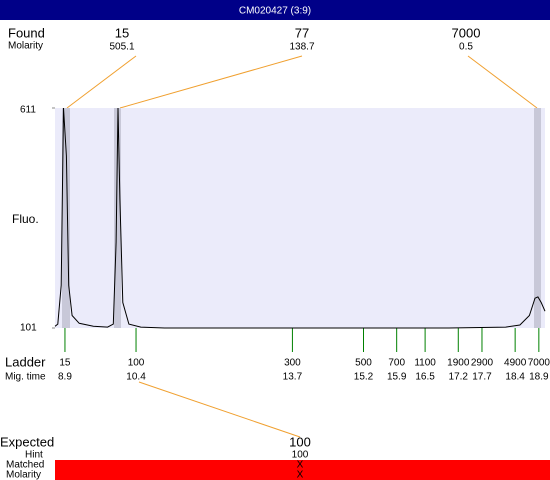 This screenshot has width=550, height=480. What do you see at coordinates (300, 455) in the screenshot?
I see `hint-value: 100` at bounding box center [300, 455].